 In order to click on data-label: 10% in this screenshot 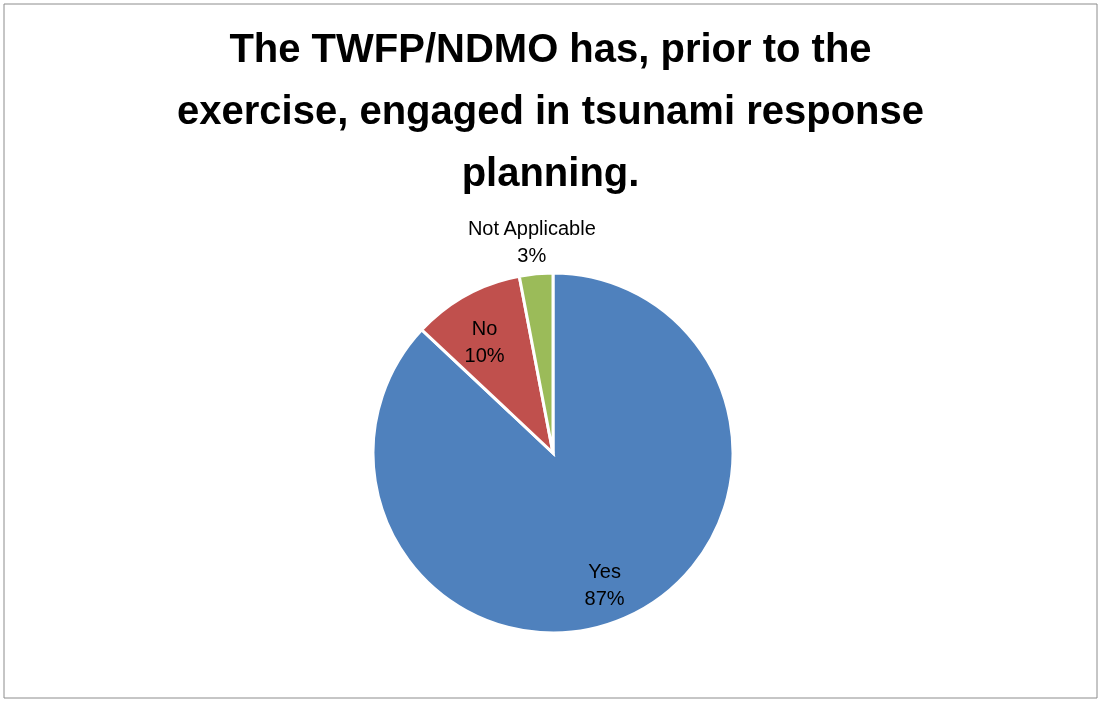, I will do `click(484, 354)`.